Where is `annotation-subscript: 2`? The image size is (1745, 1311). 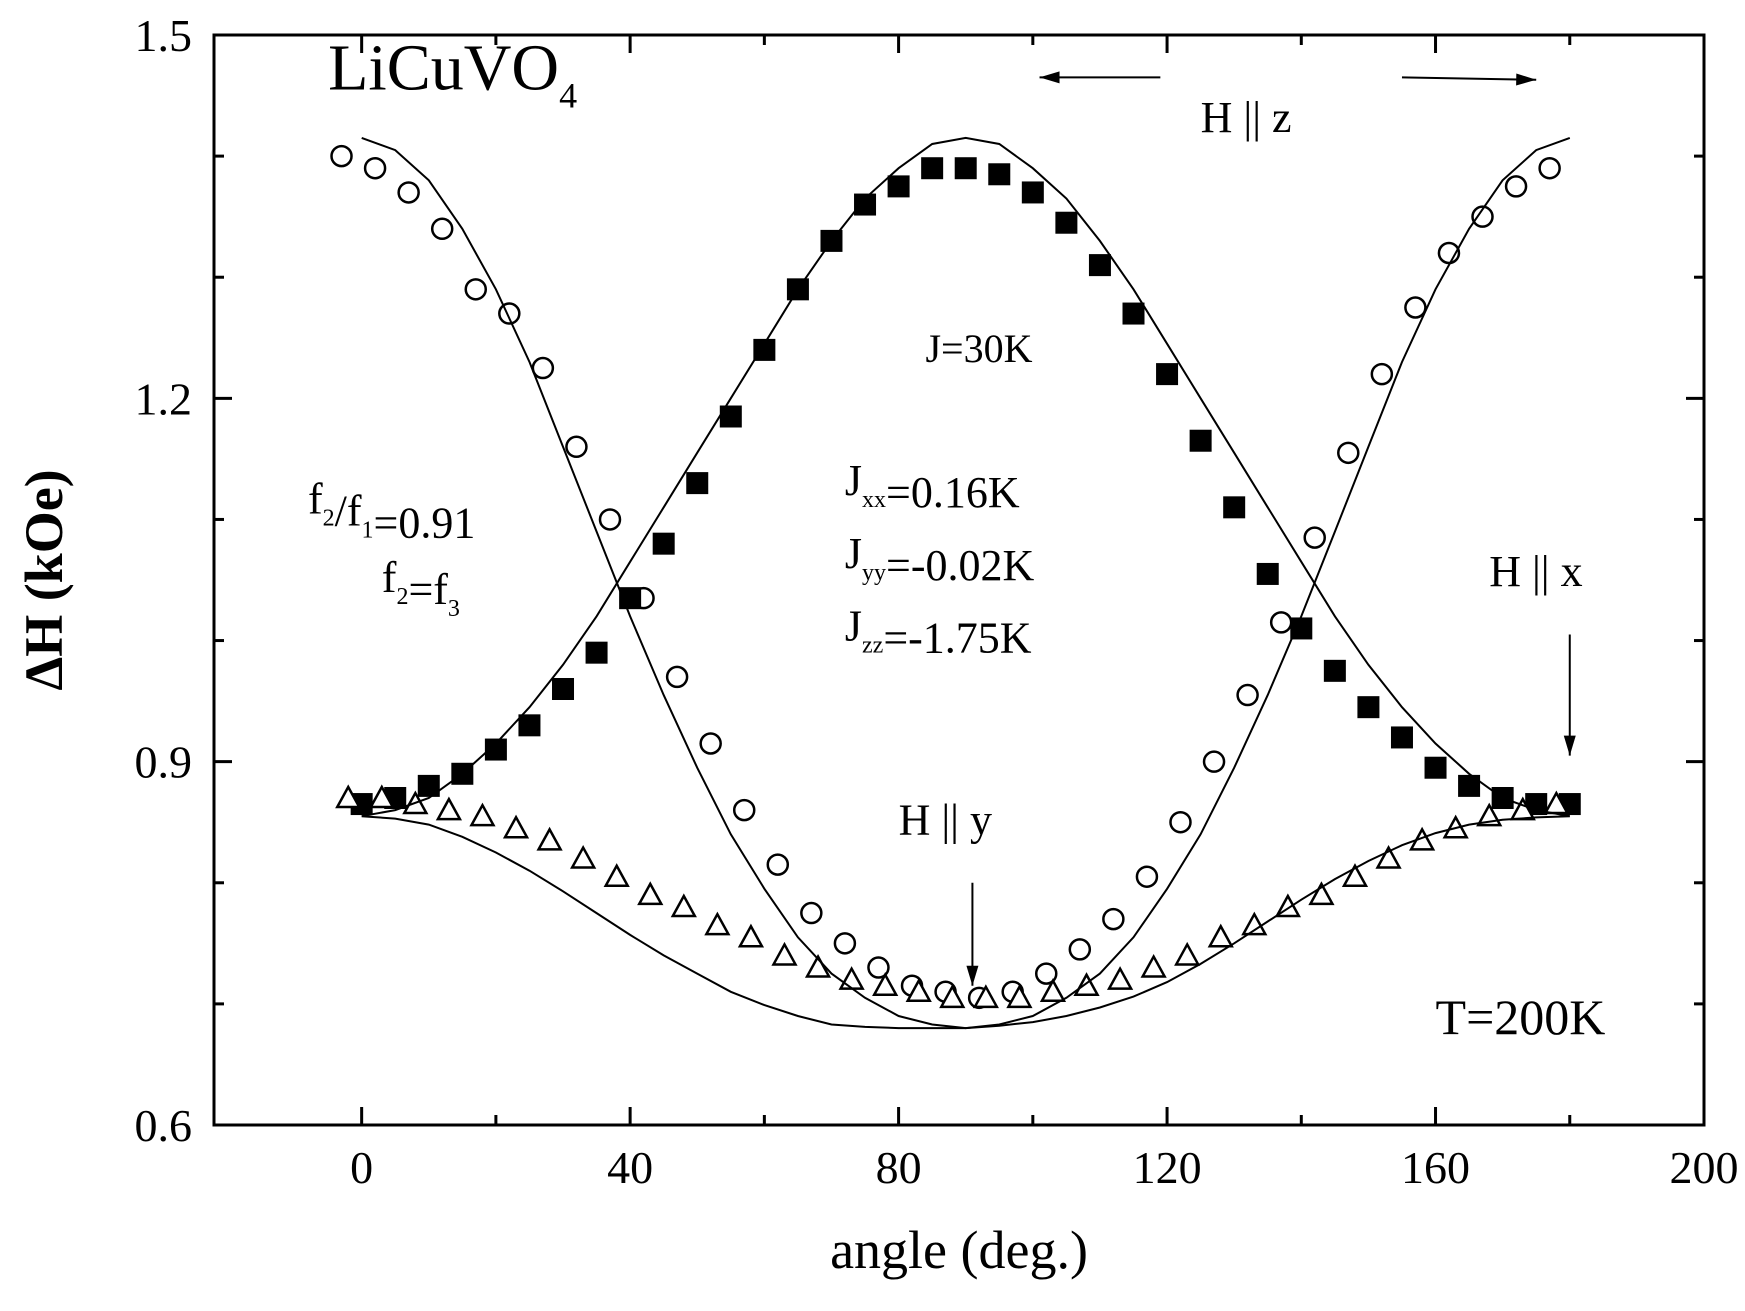 annotation-subscript: 2 is located at coordinates (402, 597).